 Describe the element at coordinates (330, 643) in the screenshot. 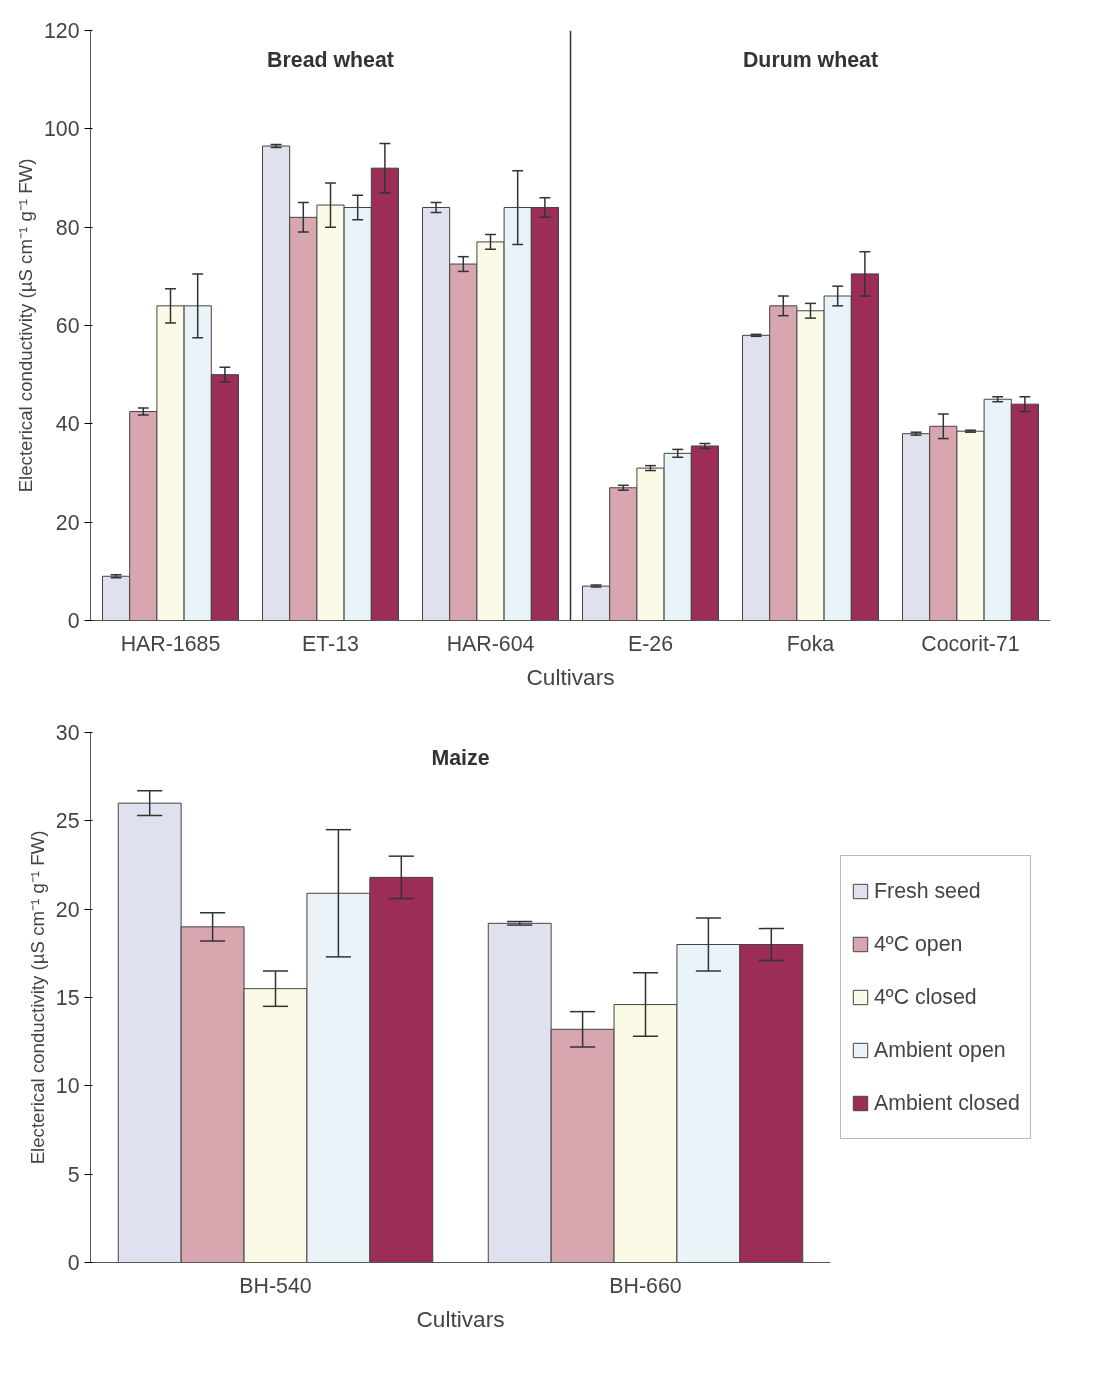

I see `x-tick-label: ET-13` at that location.